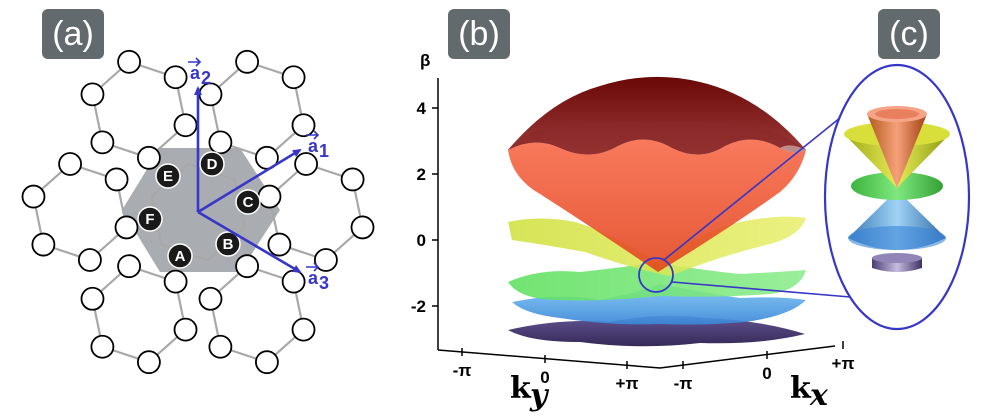  What do you see at coordinates (249, 242) in the screenshot?
I see `vector-a3-arrow` at bounding box center [249, 242].